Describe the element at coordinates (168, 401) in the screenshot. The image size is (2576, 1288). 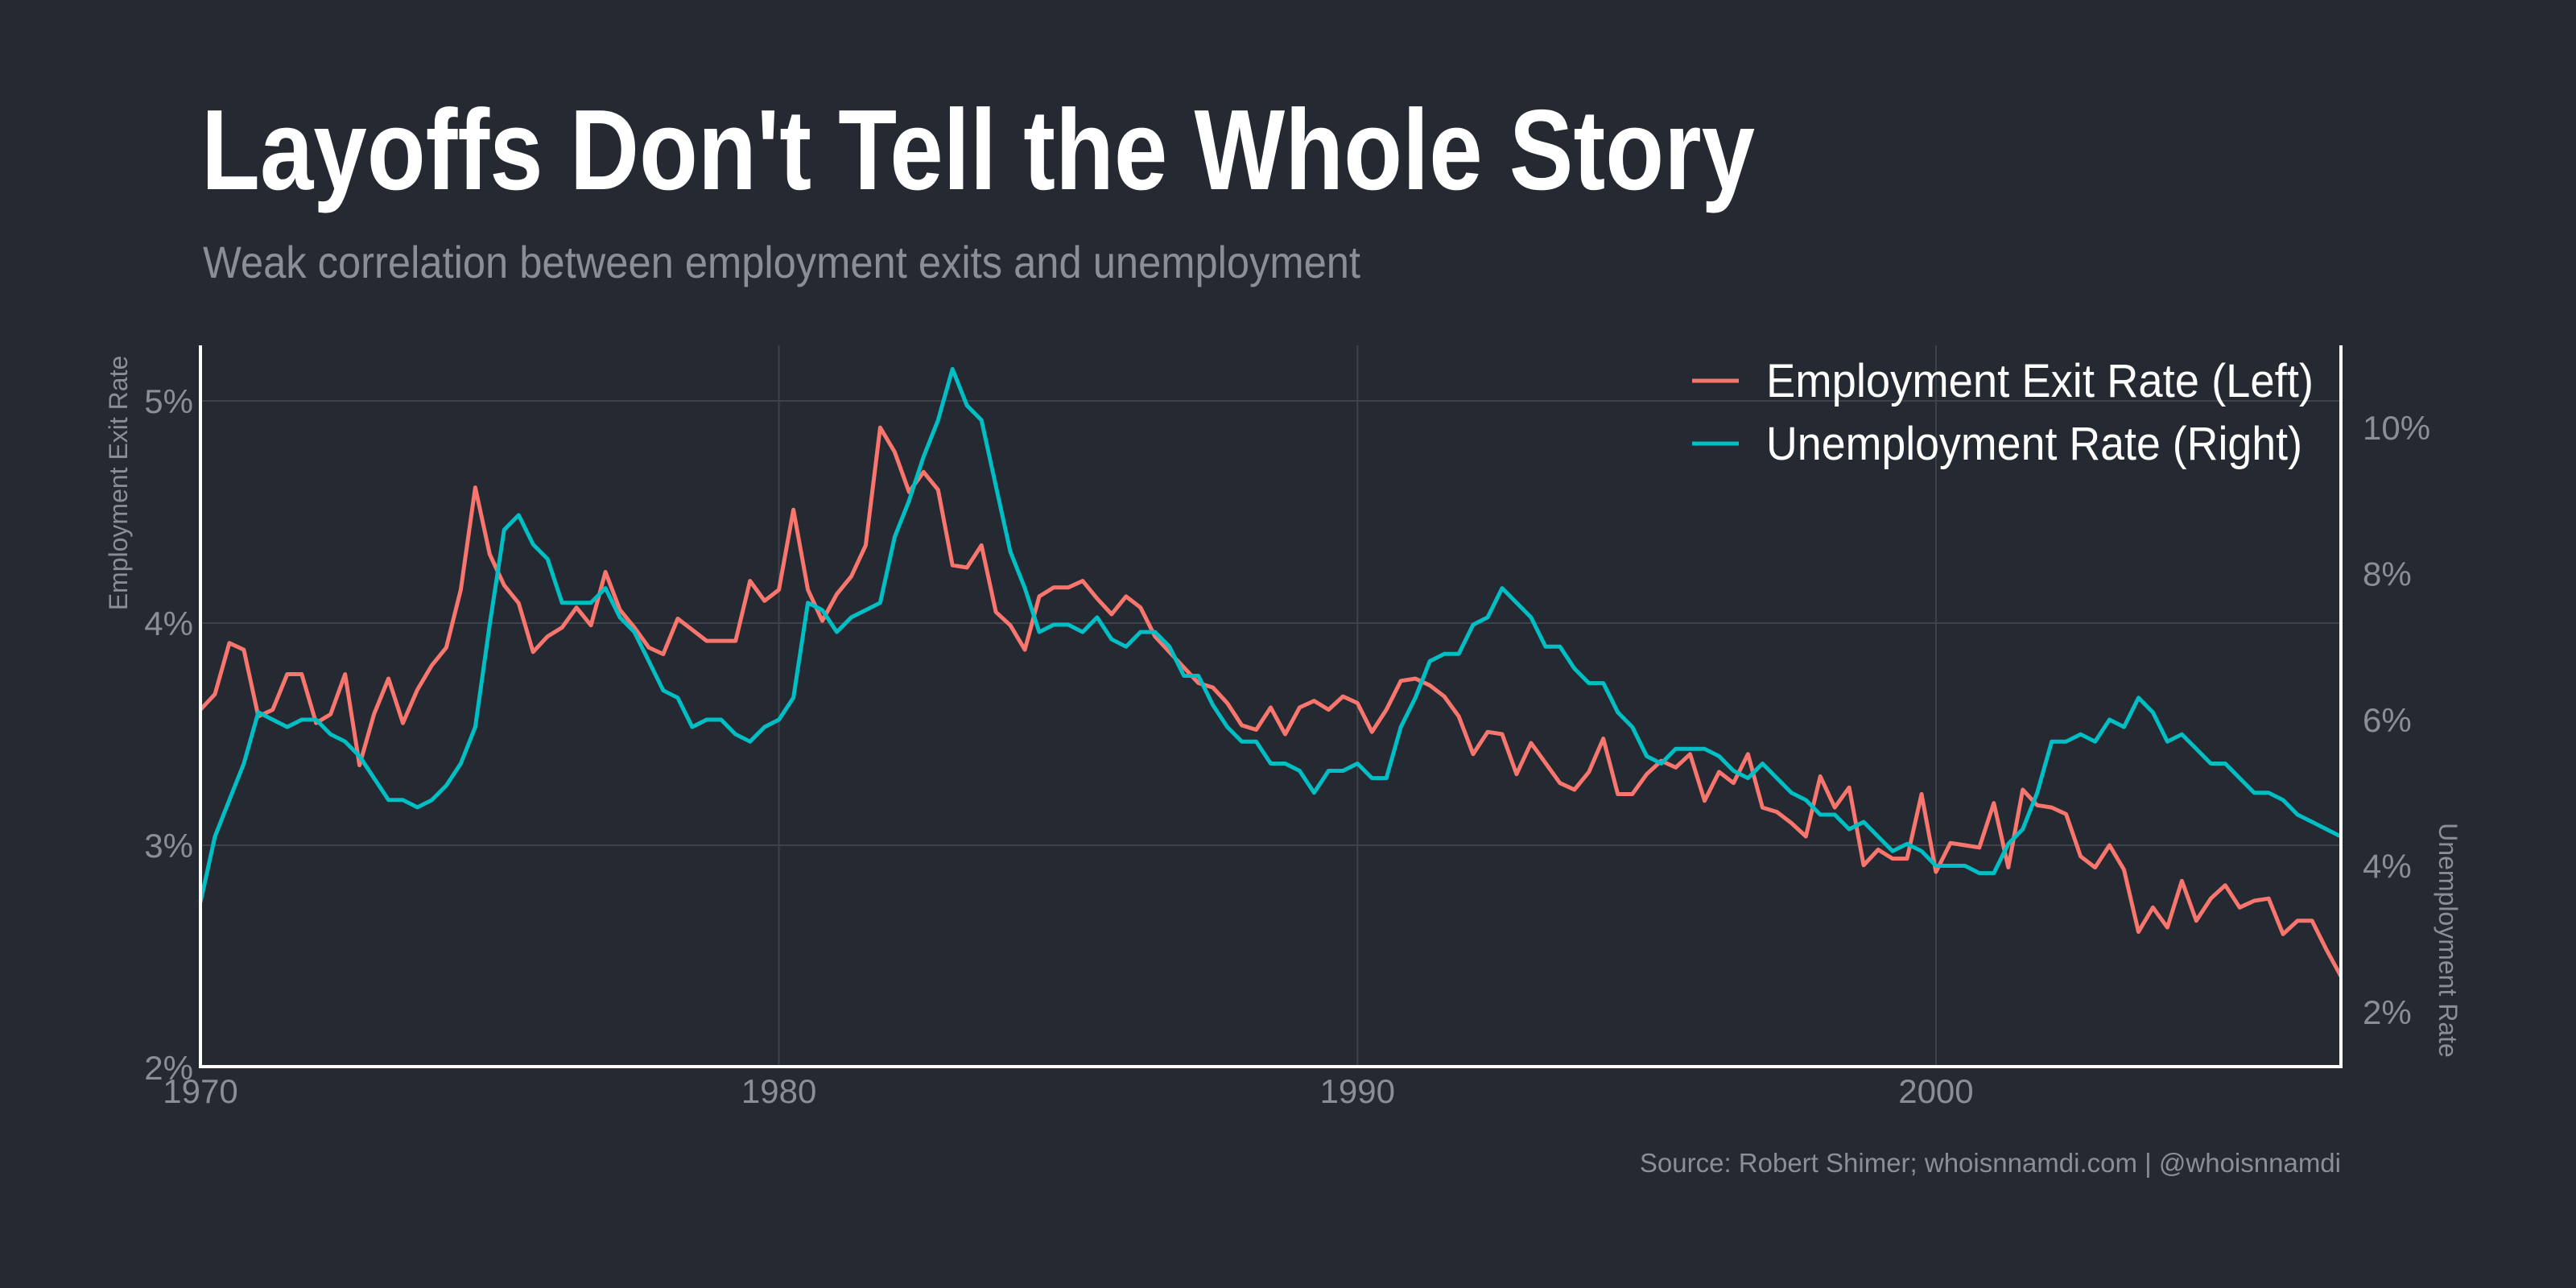
I see `y-left-tick-label: 5%` at that location.